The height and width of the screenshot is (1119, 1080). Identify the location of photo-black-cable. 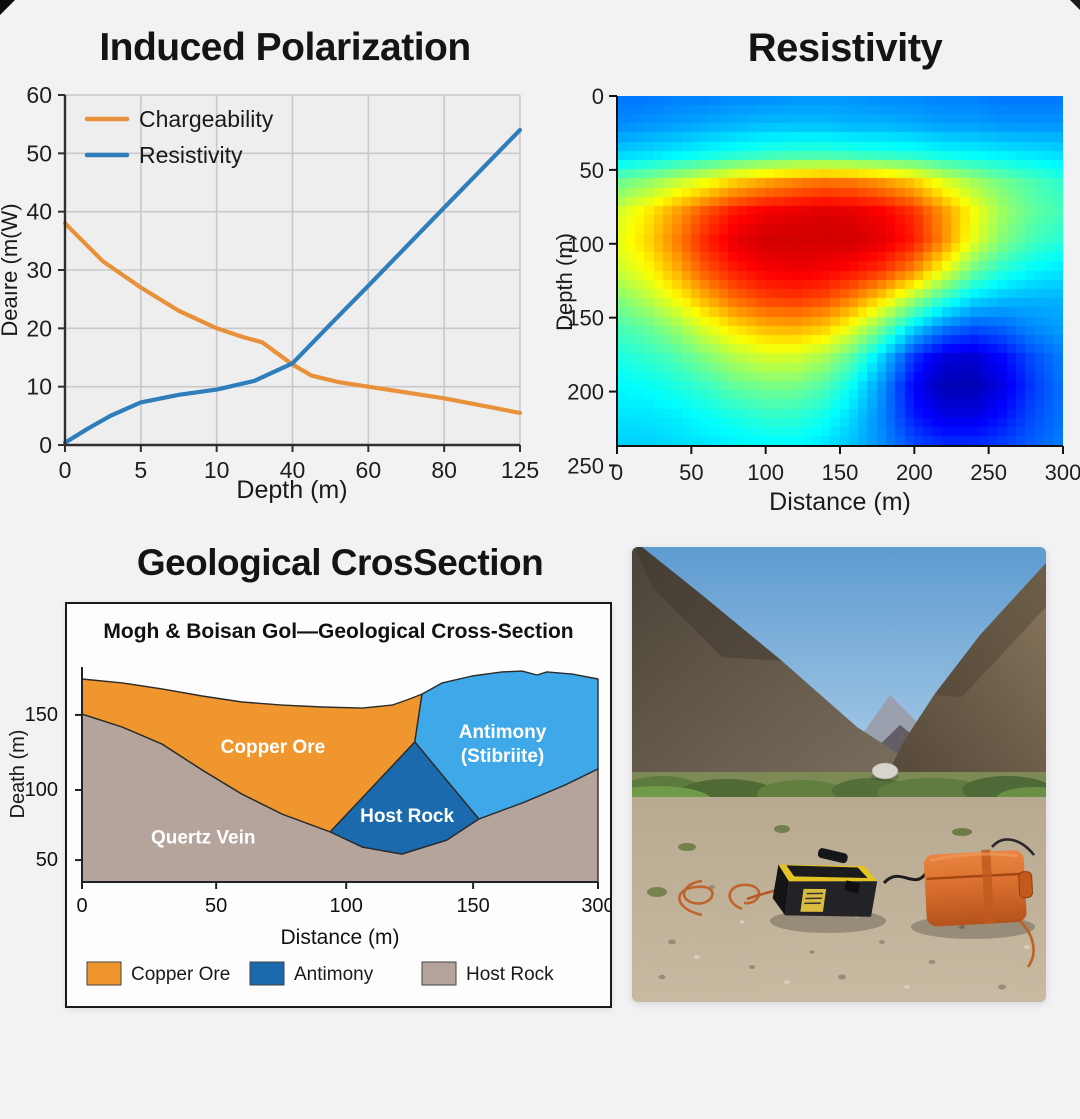
(905, 878).